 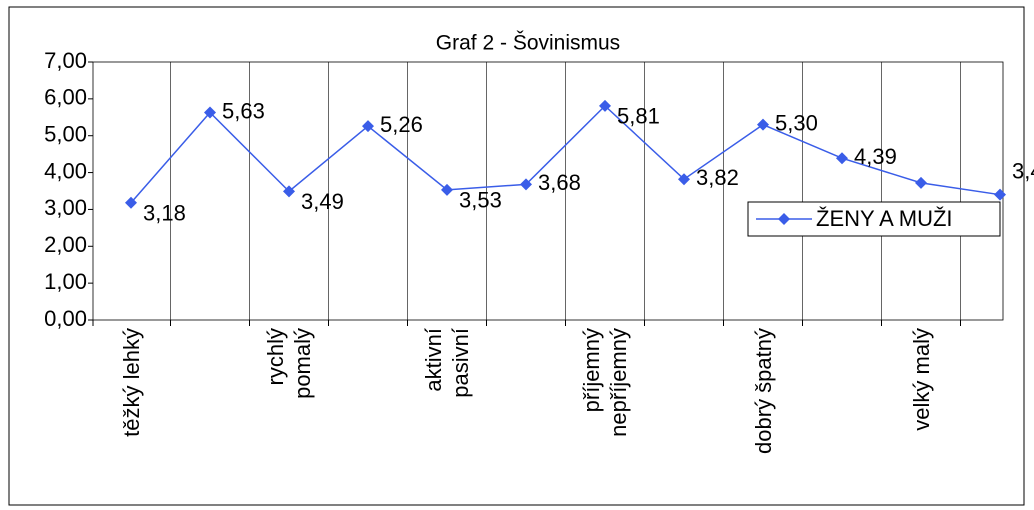 What do you see at coordinates (65, 207) in the screenshot?
I see `y-tick-label: 3,00` at bounding box center [65, 207].